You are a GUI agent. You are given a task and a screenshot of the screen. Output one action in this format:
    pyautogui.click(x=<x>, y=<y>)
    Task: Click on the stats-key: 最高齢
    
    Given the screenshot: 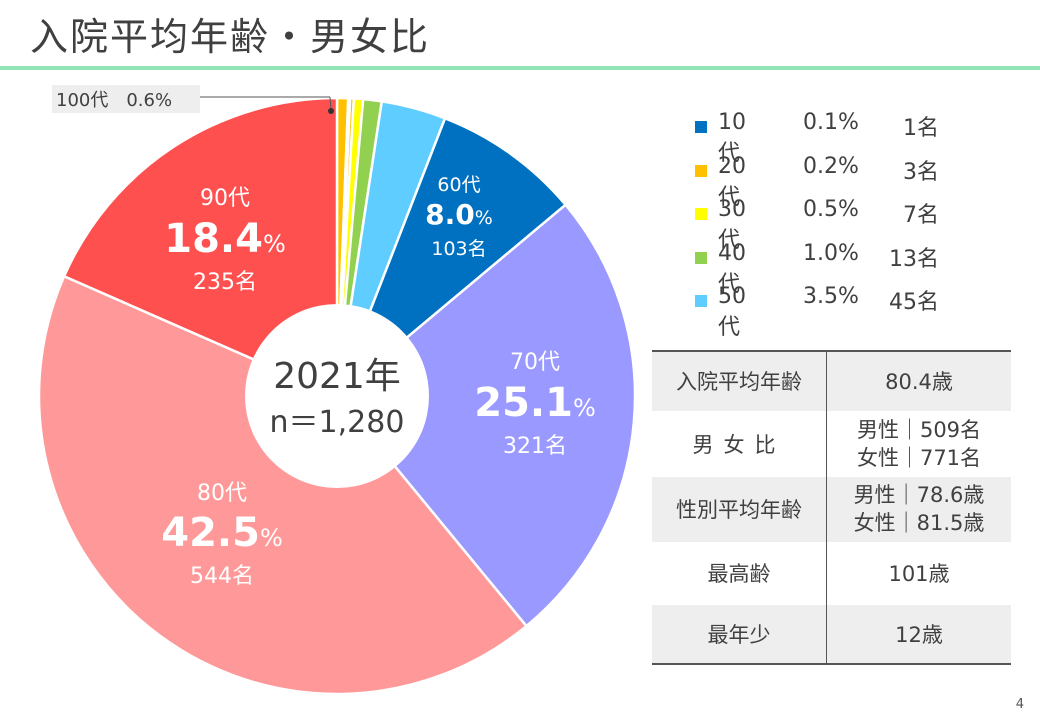 What is the action you would take?
    pyautogui.click(x=739, y=573)
    